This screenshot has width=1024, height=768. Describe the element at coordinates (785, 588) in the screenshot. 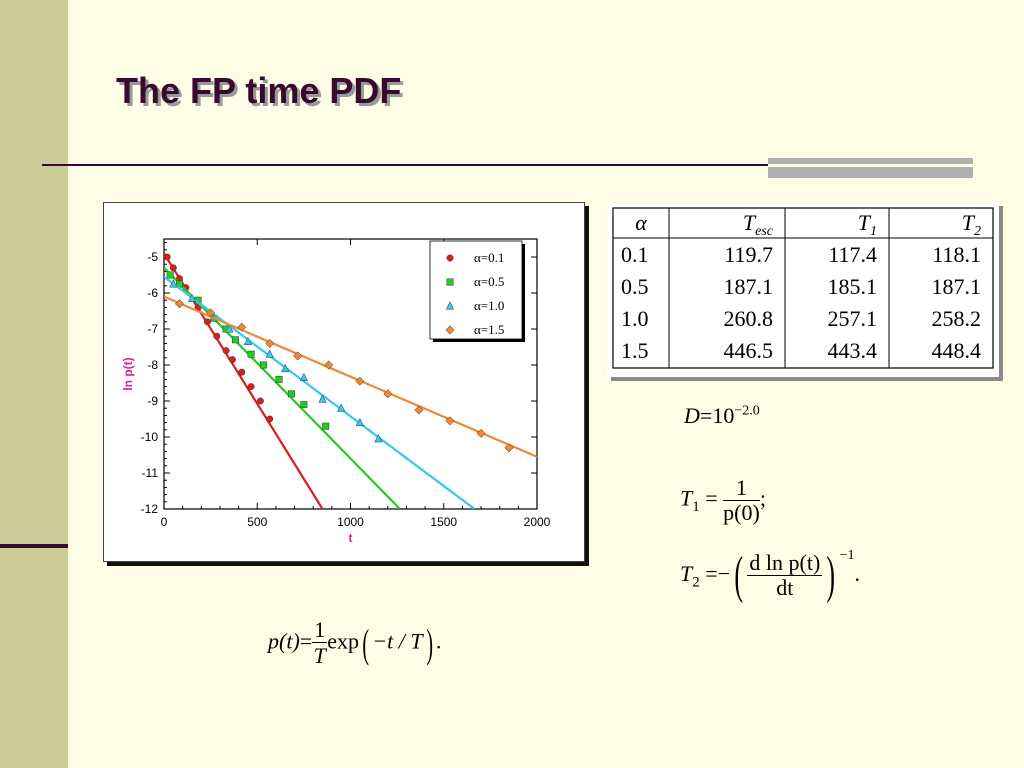

I see `t2-denominator: dt` at that location.